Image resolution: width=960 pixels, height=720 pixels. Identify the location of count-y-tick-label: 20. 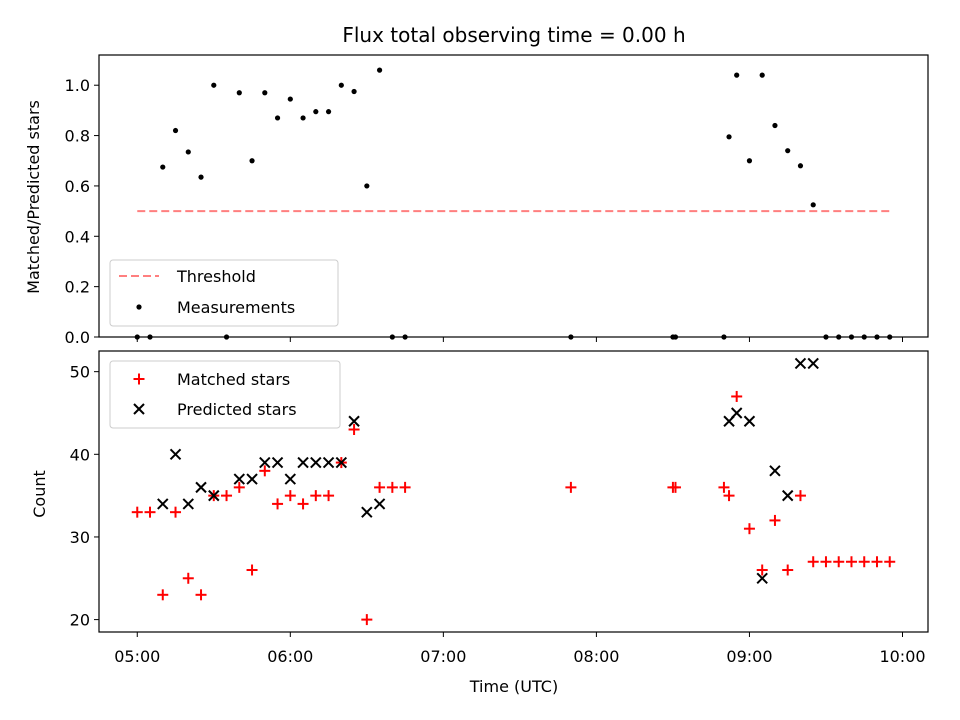
(80, 620).